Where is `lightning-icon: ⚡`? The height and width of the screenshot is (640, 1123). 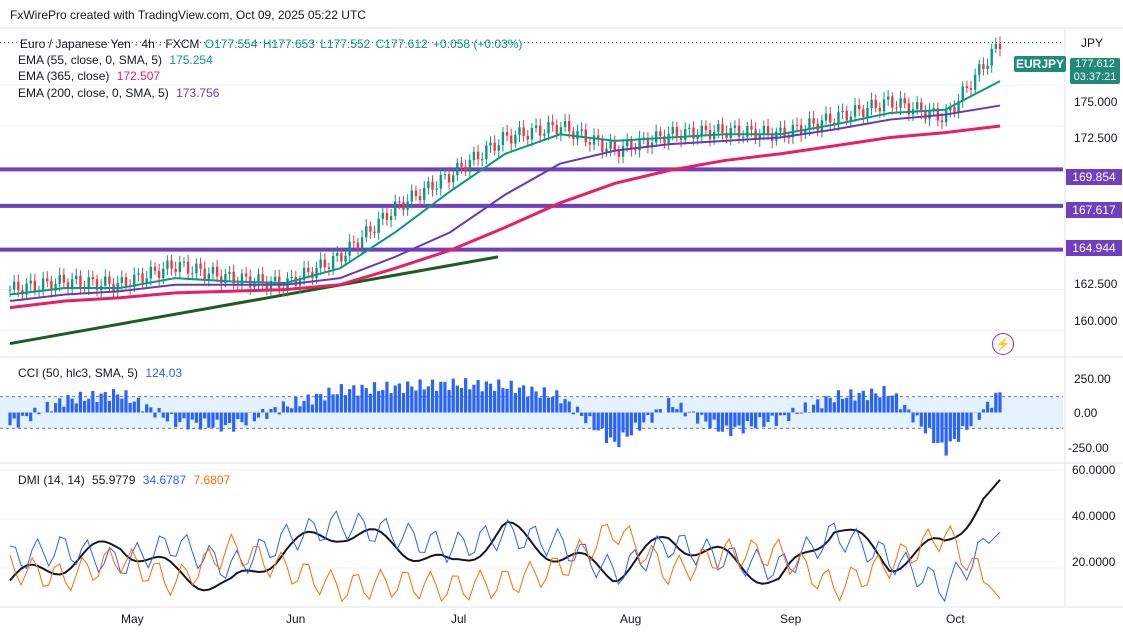
lightning-icon: ⚡ is located at coordinates (1003, 344).